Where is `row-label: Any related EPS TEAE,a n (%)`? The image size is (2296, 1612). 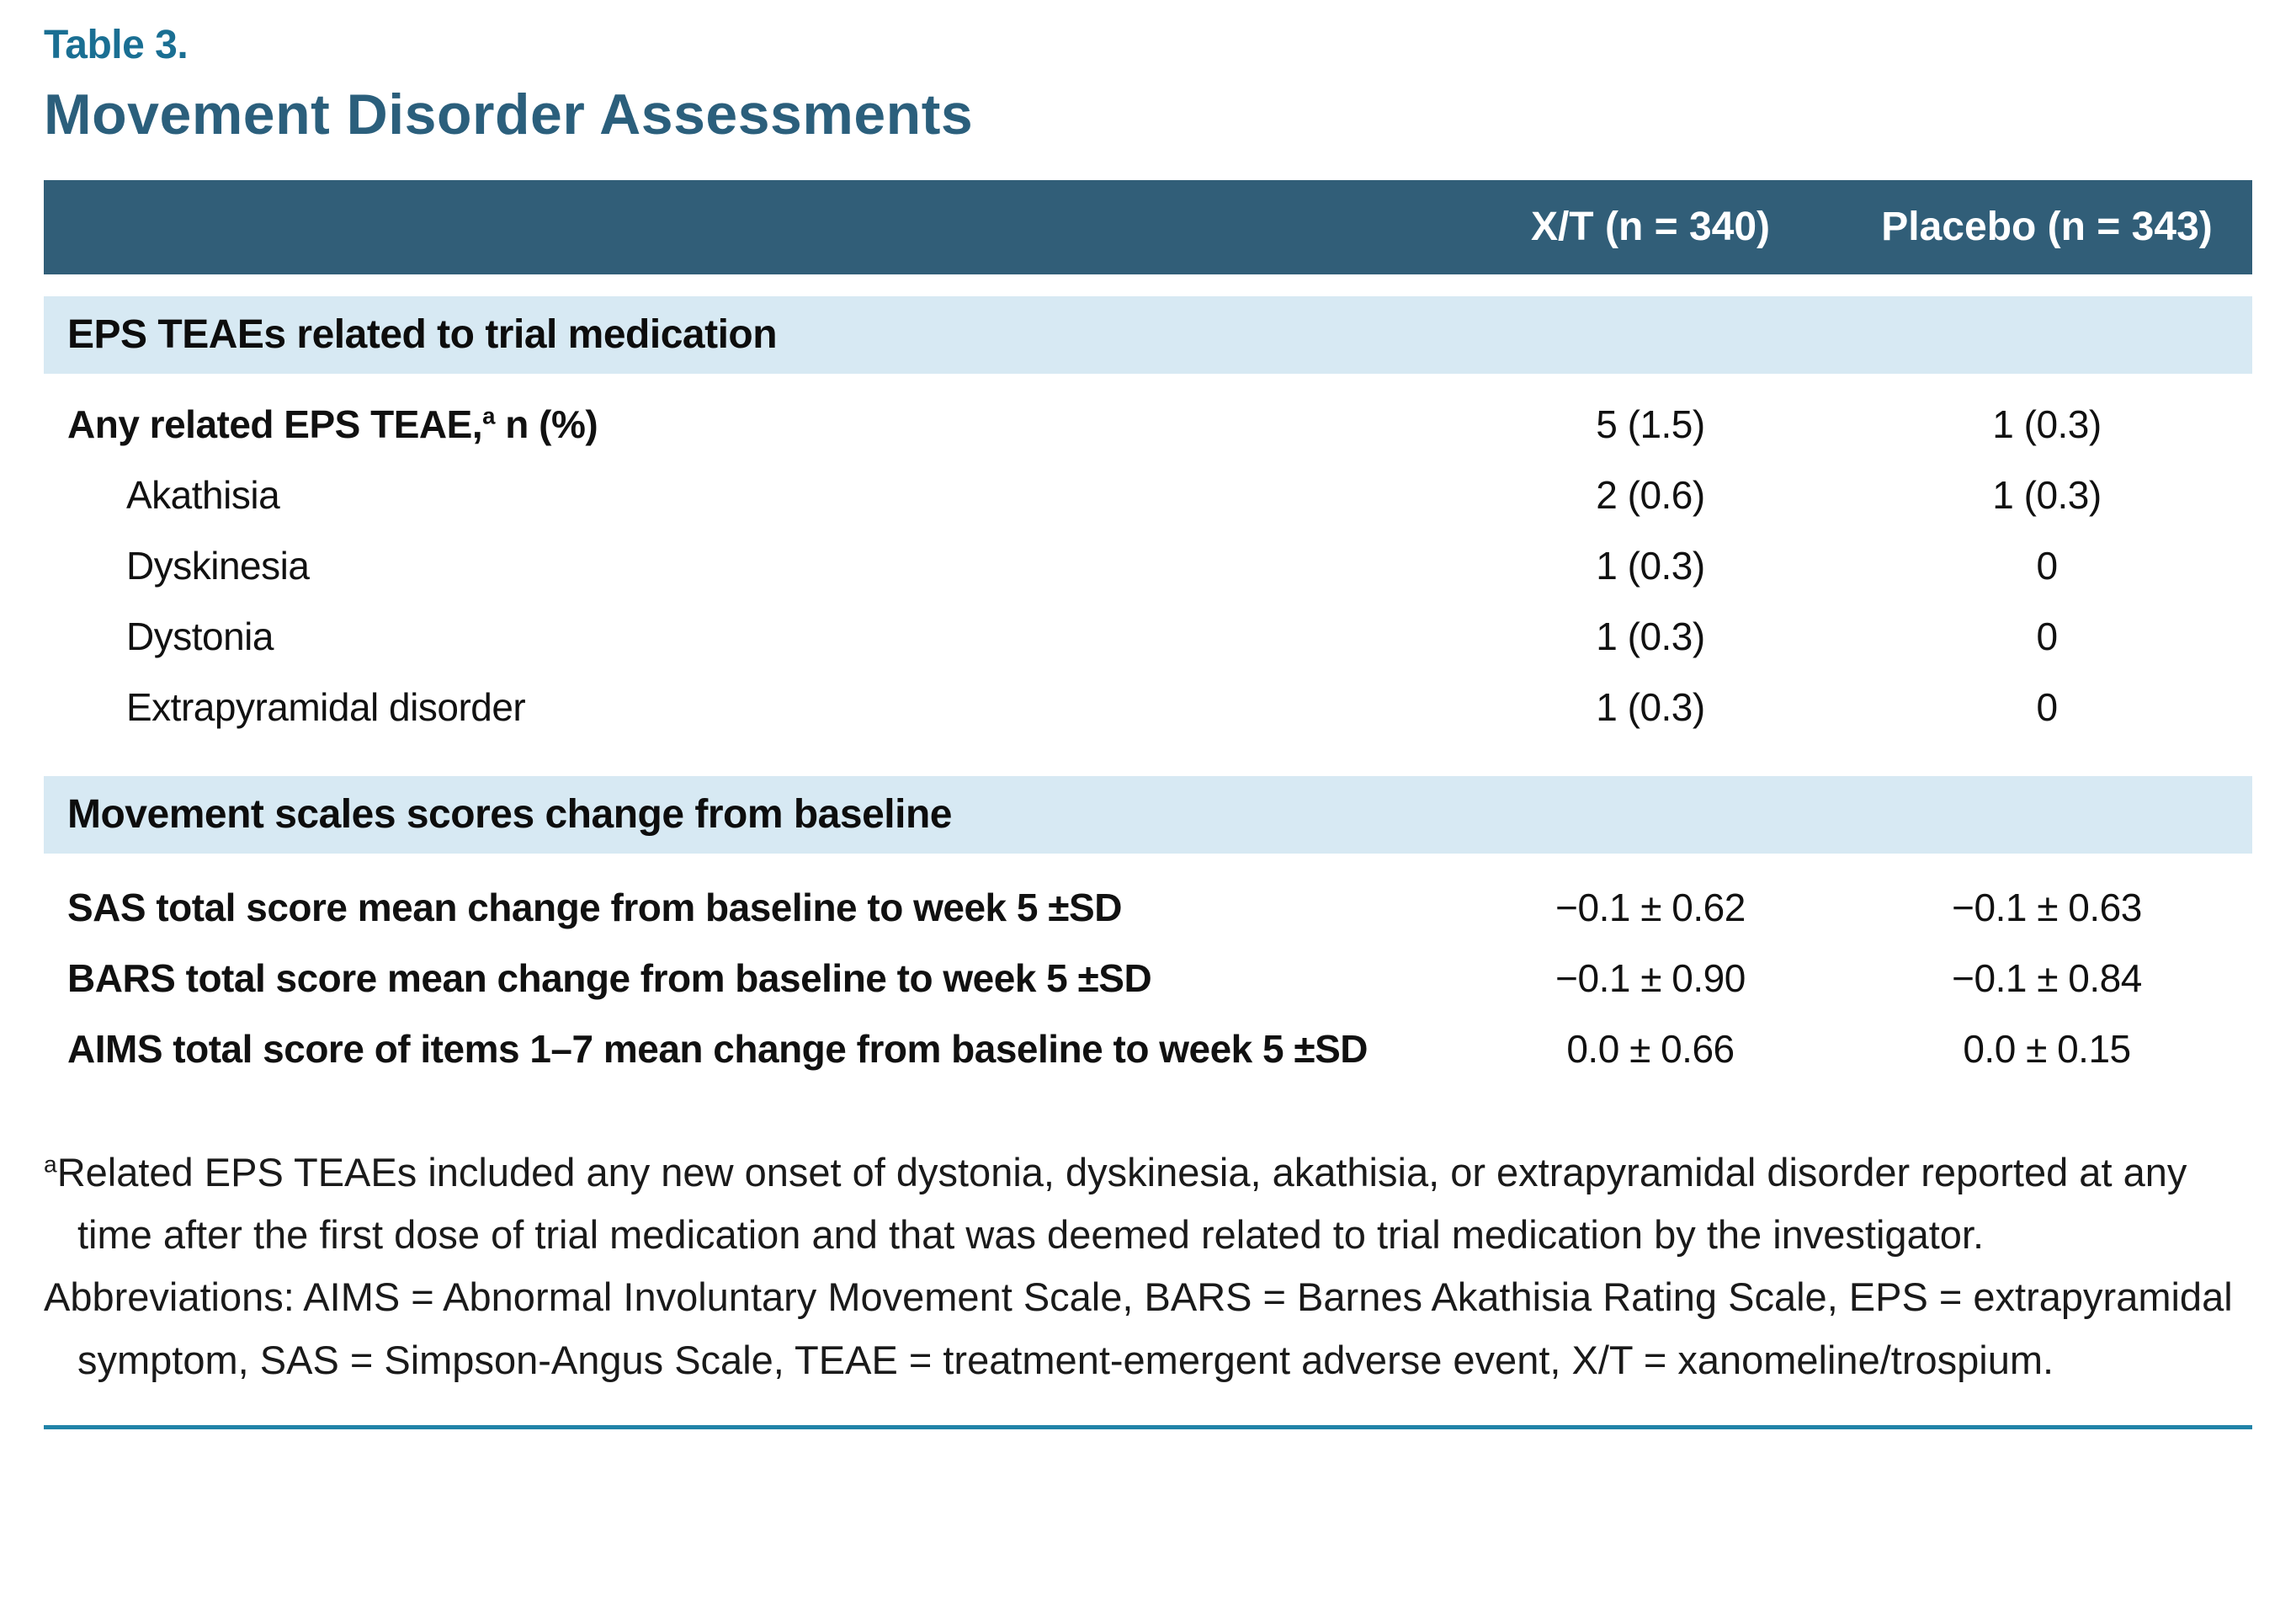
row-label: Any related EPS TEAE,a n (%) is located at coordinates (749, 424).